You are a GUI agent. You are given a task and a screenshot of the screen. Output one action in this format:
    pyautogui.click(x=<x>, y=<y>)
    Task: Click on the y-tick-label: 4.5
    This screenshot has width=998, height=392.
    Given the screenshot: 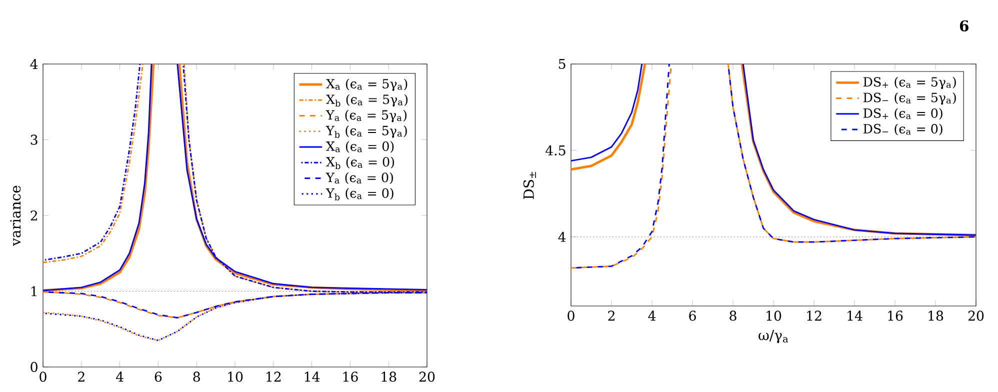 What is the action you would take?
    pyautogui.click(x=556, y=150)
    